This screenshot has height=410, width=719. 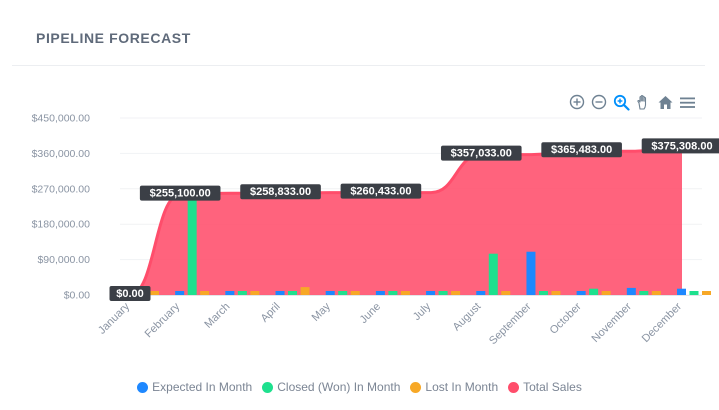 I want to click on bar-expected-in-month-july, so click(x=431, y=293).